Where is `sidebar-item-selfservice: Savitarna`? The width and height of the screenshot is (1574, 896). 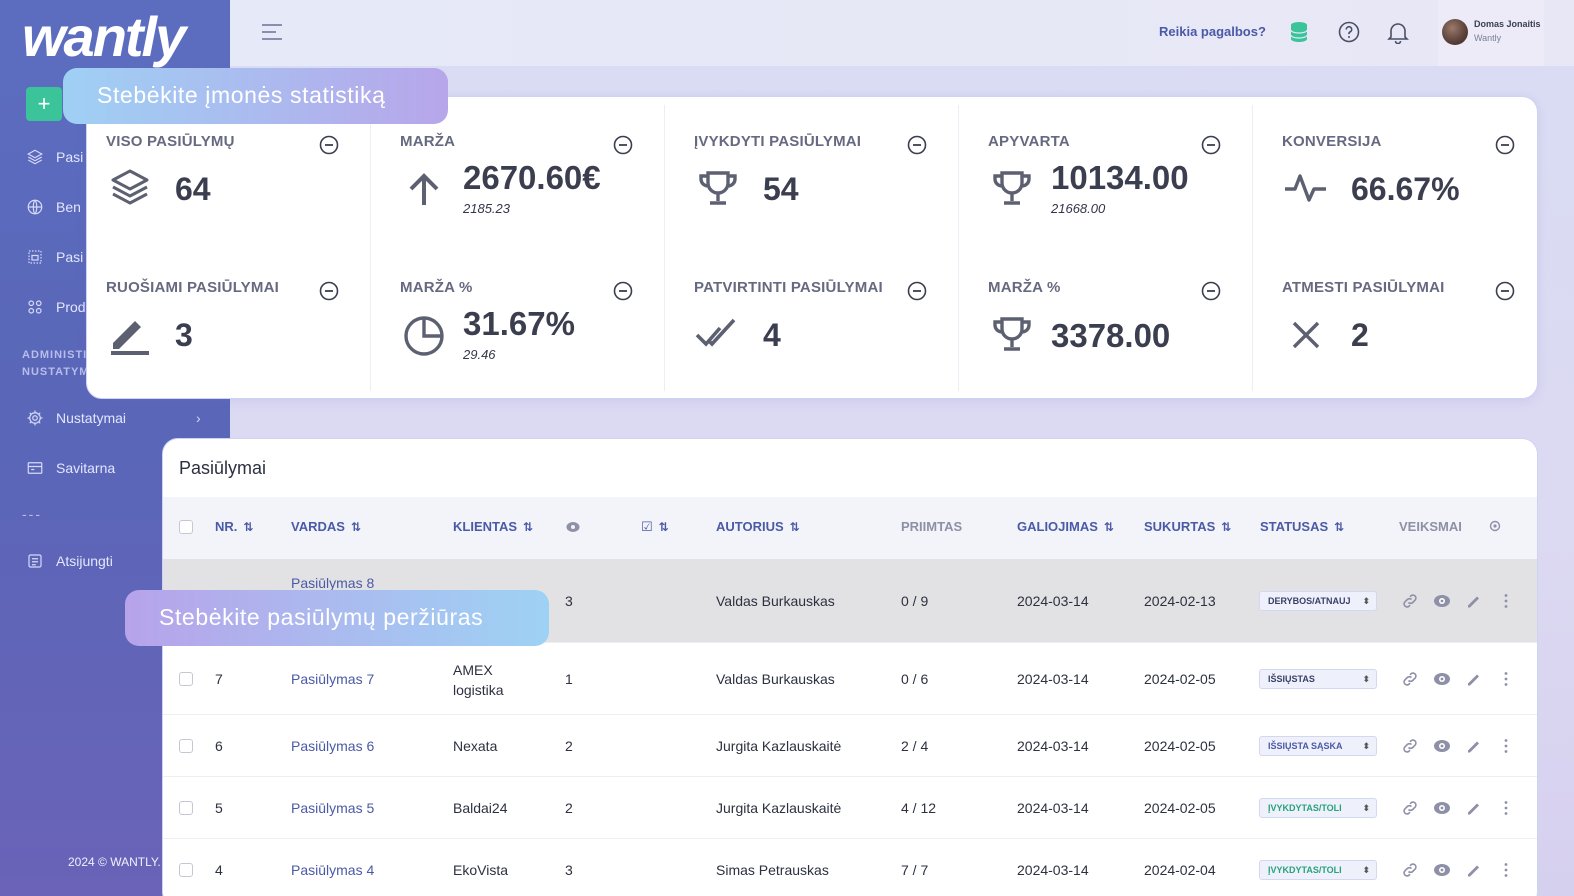 sidebar-item-selfservice: Savitarna is located at coordinates (70, 468).